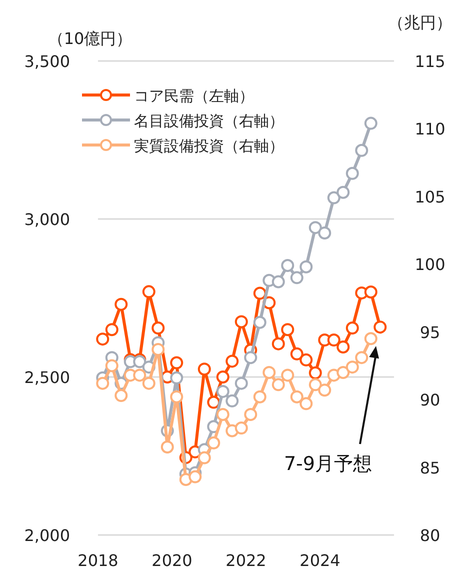 This screenshot has height=573, width=460. What do you see at coordinates (430, 468) in the screenshot?
I see `y2-tick-label: 85` at bounding box center [430, 468].